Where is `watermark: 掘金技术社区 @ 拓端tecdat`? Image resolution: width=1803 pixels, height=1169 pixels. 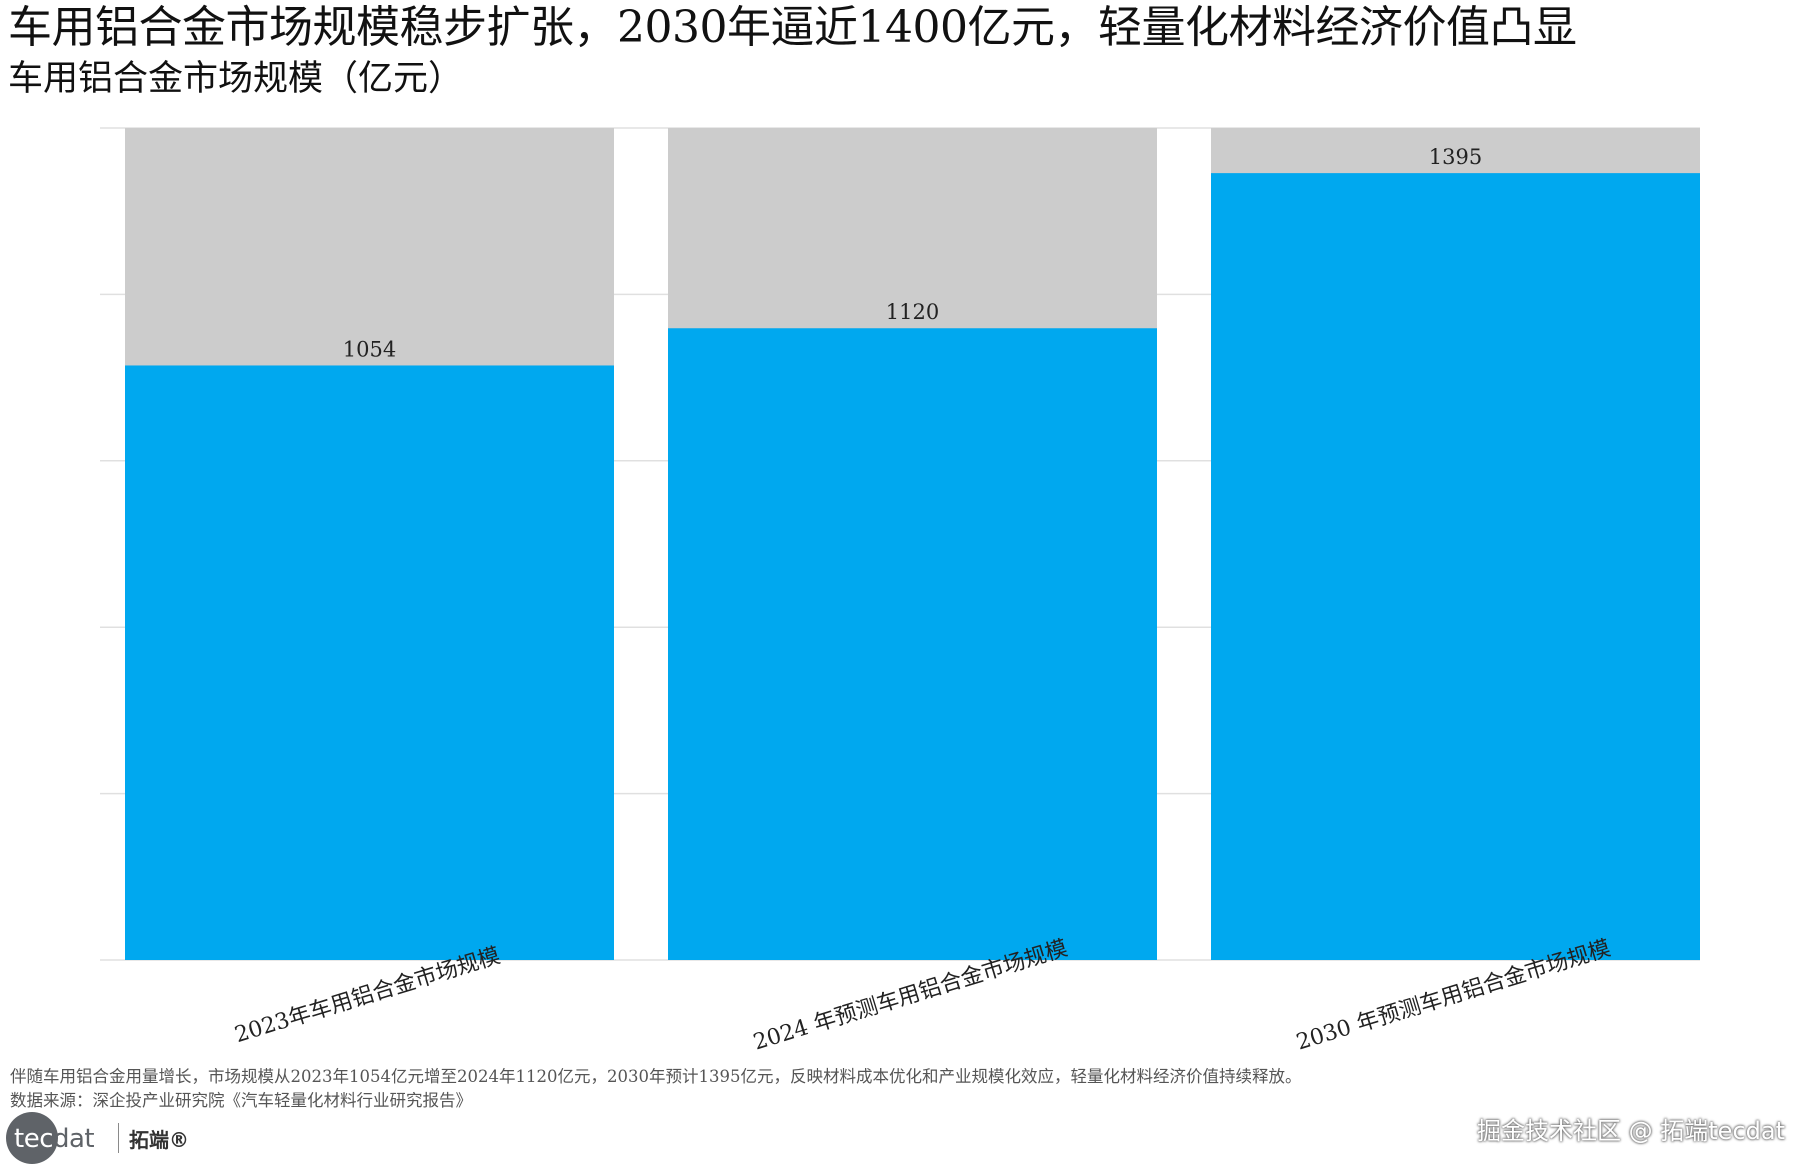 watermark: 掘金技术社区 @ 拓端tecdat is located at coordinates (1631, 1131).